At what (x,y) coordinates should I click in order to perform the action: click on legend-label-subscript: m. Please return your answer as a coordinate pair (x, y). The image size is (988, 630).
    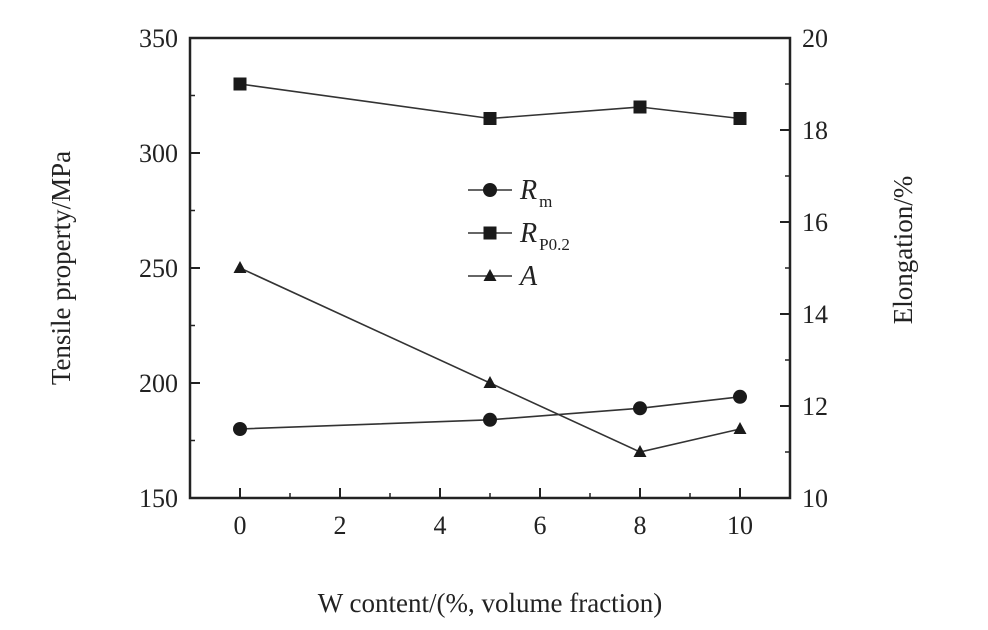
    Looking at the image, I should click on (545, 201).